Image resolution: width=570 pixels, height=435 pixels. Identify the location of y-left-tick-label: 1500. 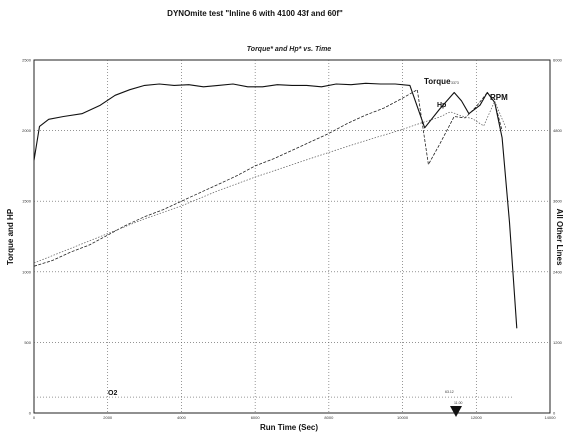
(27, 201).